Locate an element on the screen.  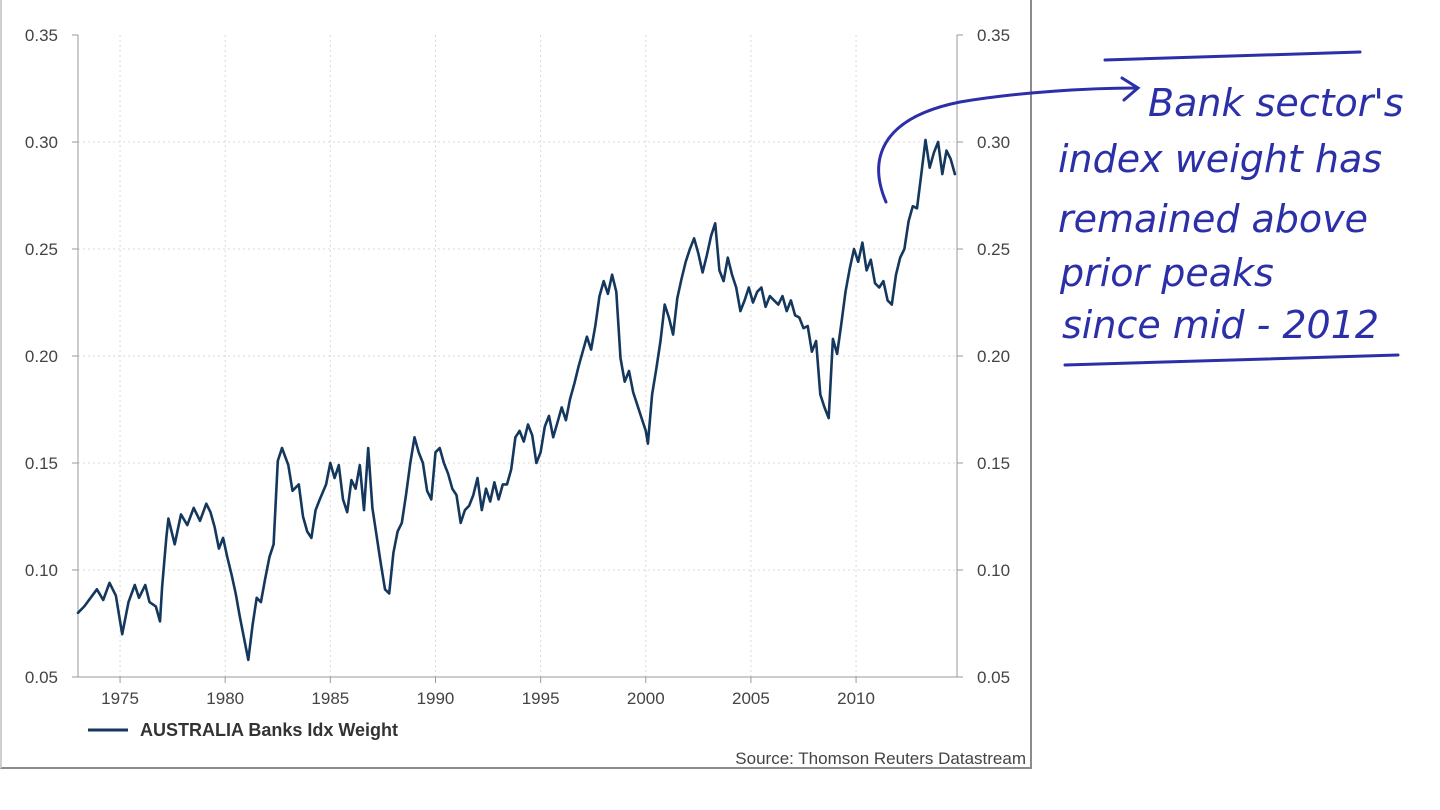
annotation-top-rule is located at coordinates (1232, 56).